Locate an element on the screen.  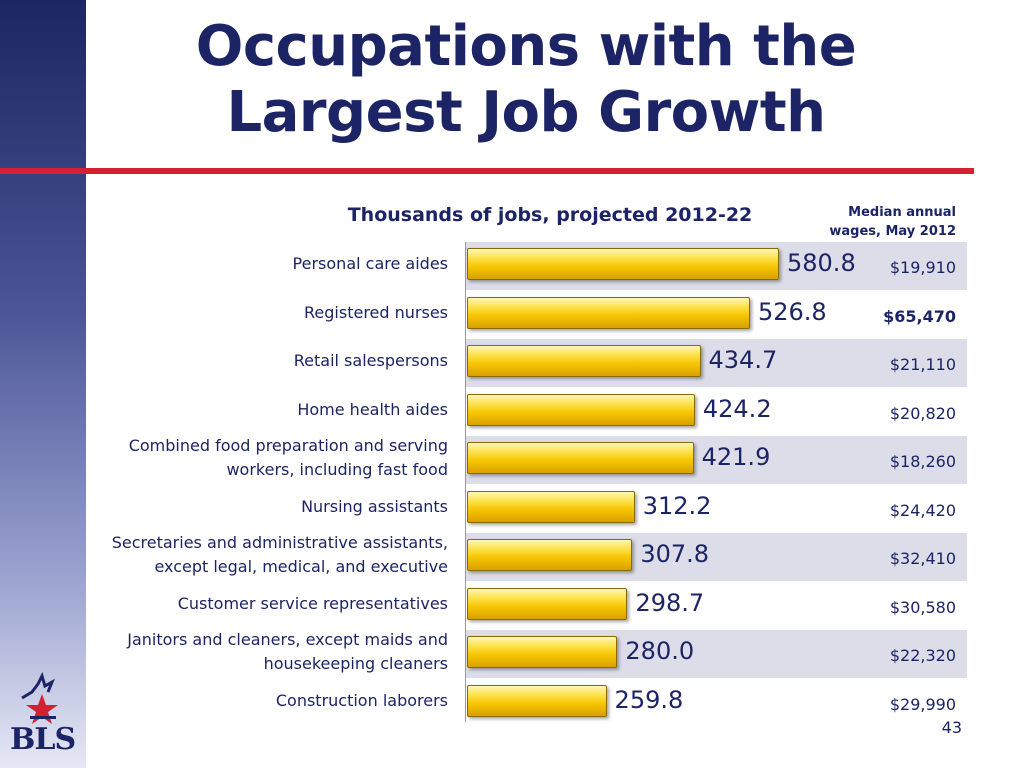
bar-value-label: 280.0 is located at coordinates (660, 651).